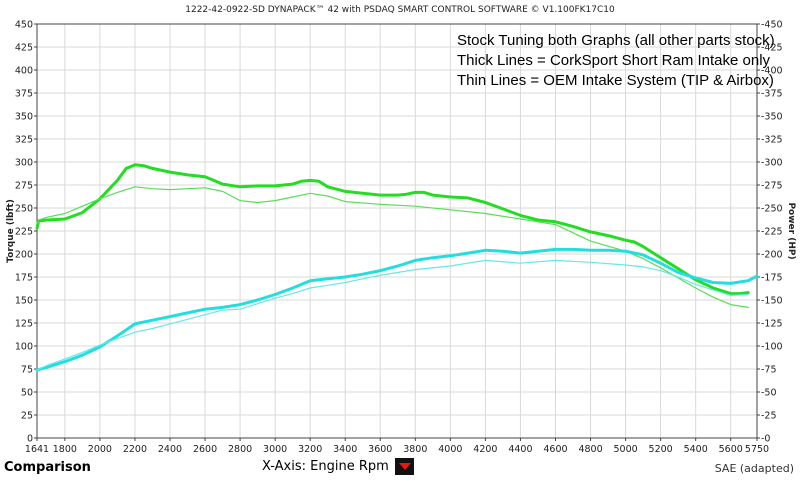  What do you see at coordinates (661, 449) in the screenshot?
I see `x-tick-label: 5200` at bounding box center [661, 449].